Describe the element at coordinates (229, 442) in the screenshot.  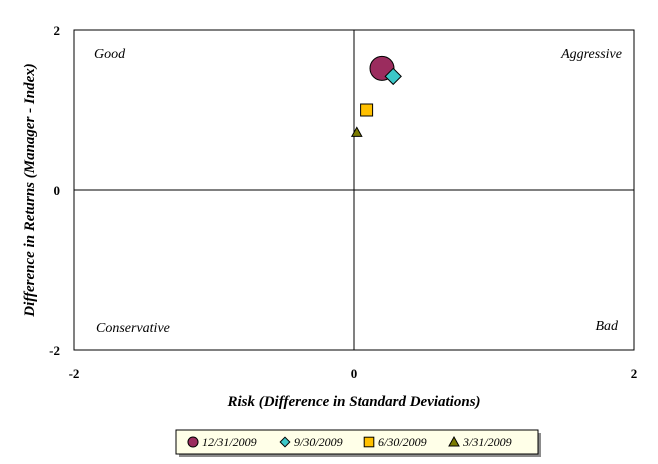
I see `legend-label-0: 12/31/2009` at that location.